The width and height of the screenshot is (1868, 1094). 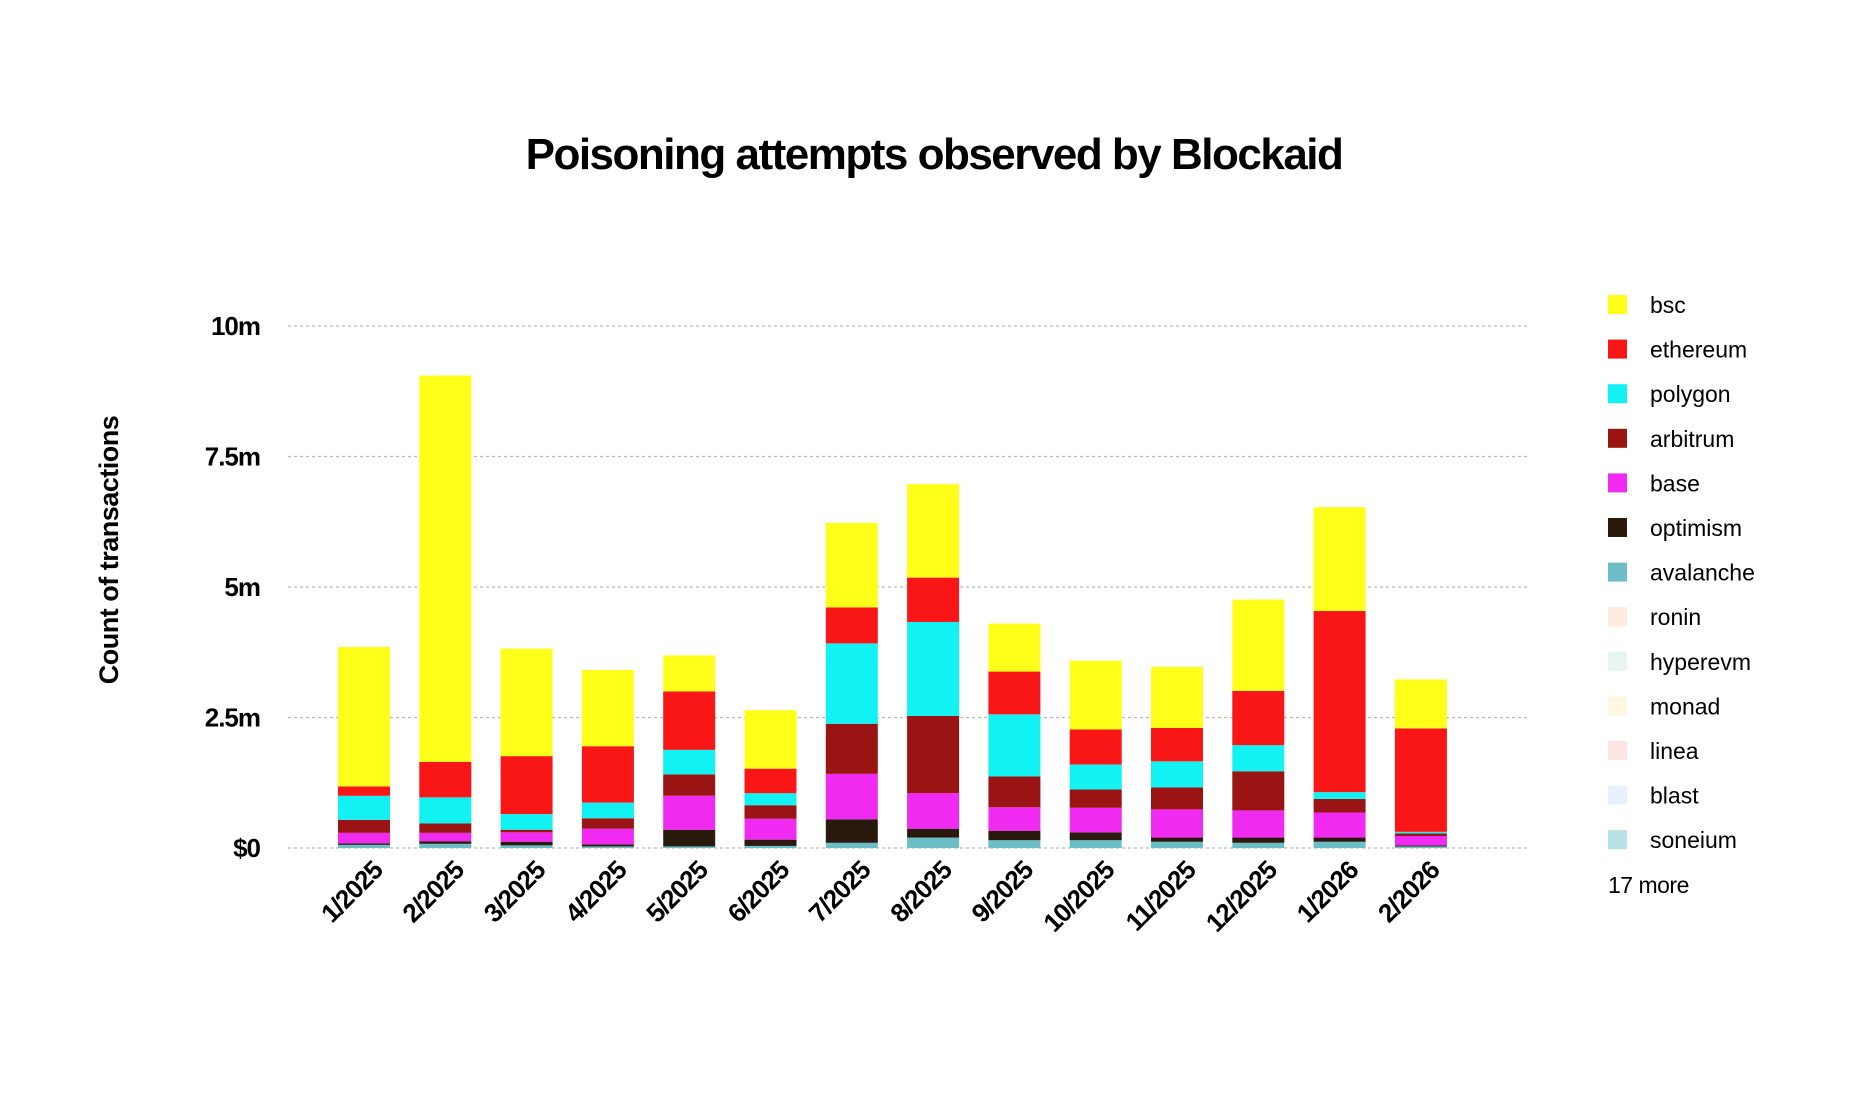 I want to click on legend-label-bsc: bsc, so click(x=1668, y=305).